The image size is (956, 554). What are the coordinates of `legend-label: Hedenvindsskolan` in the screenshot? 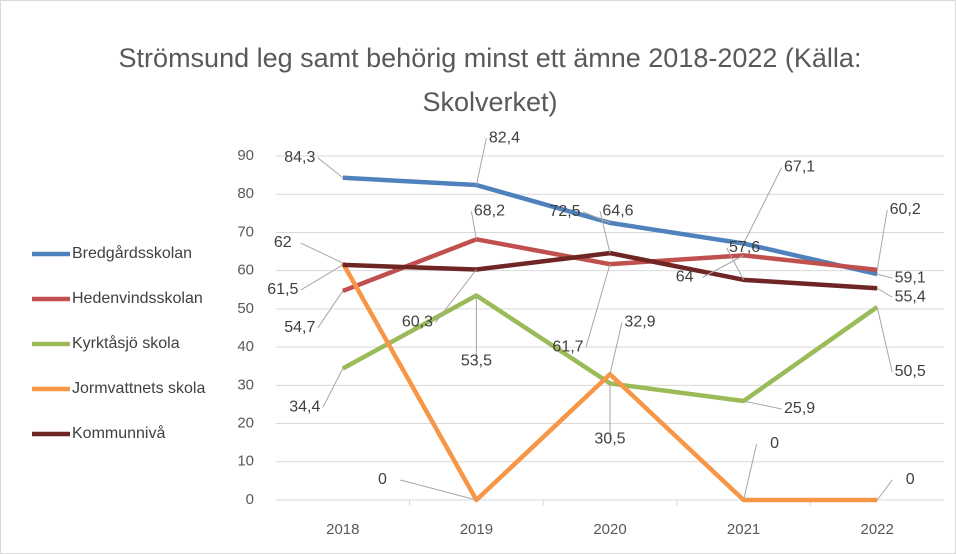 It's located at (137, 298).